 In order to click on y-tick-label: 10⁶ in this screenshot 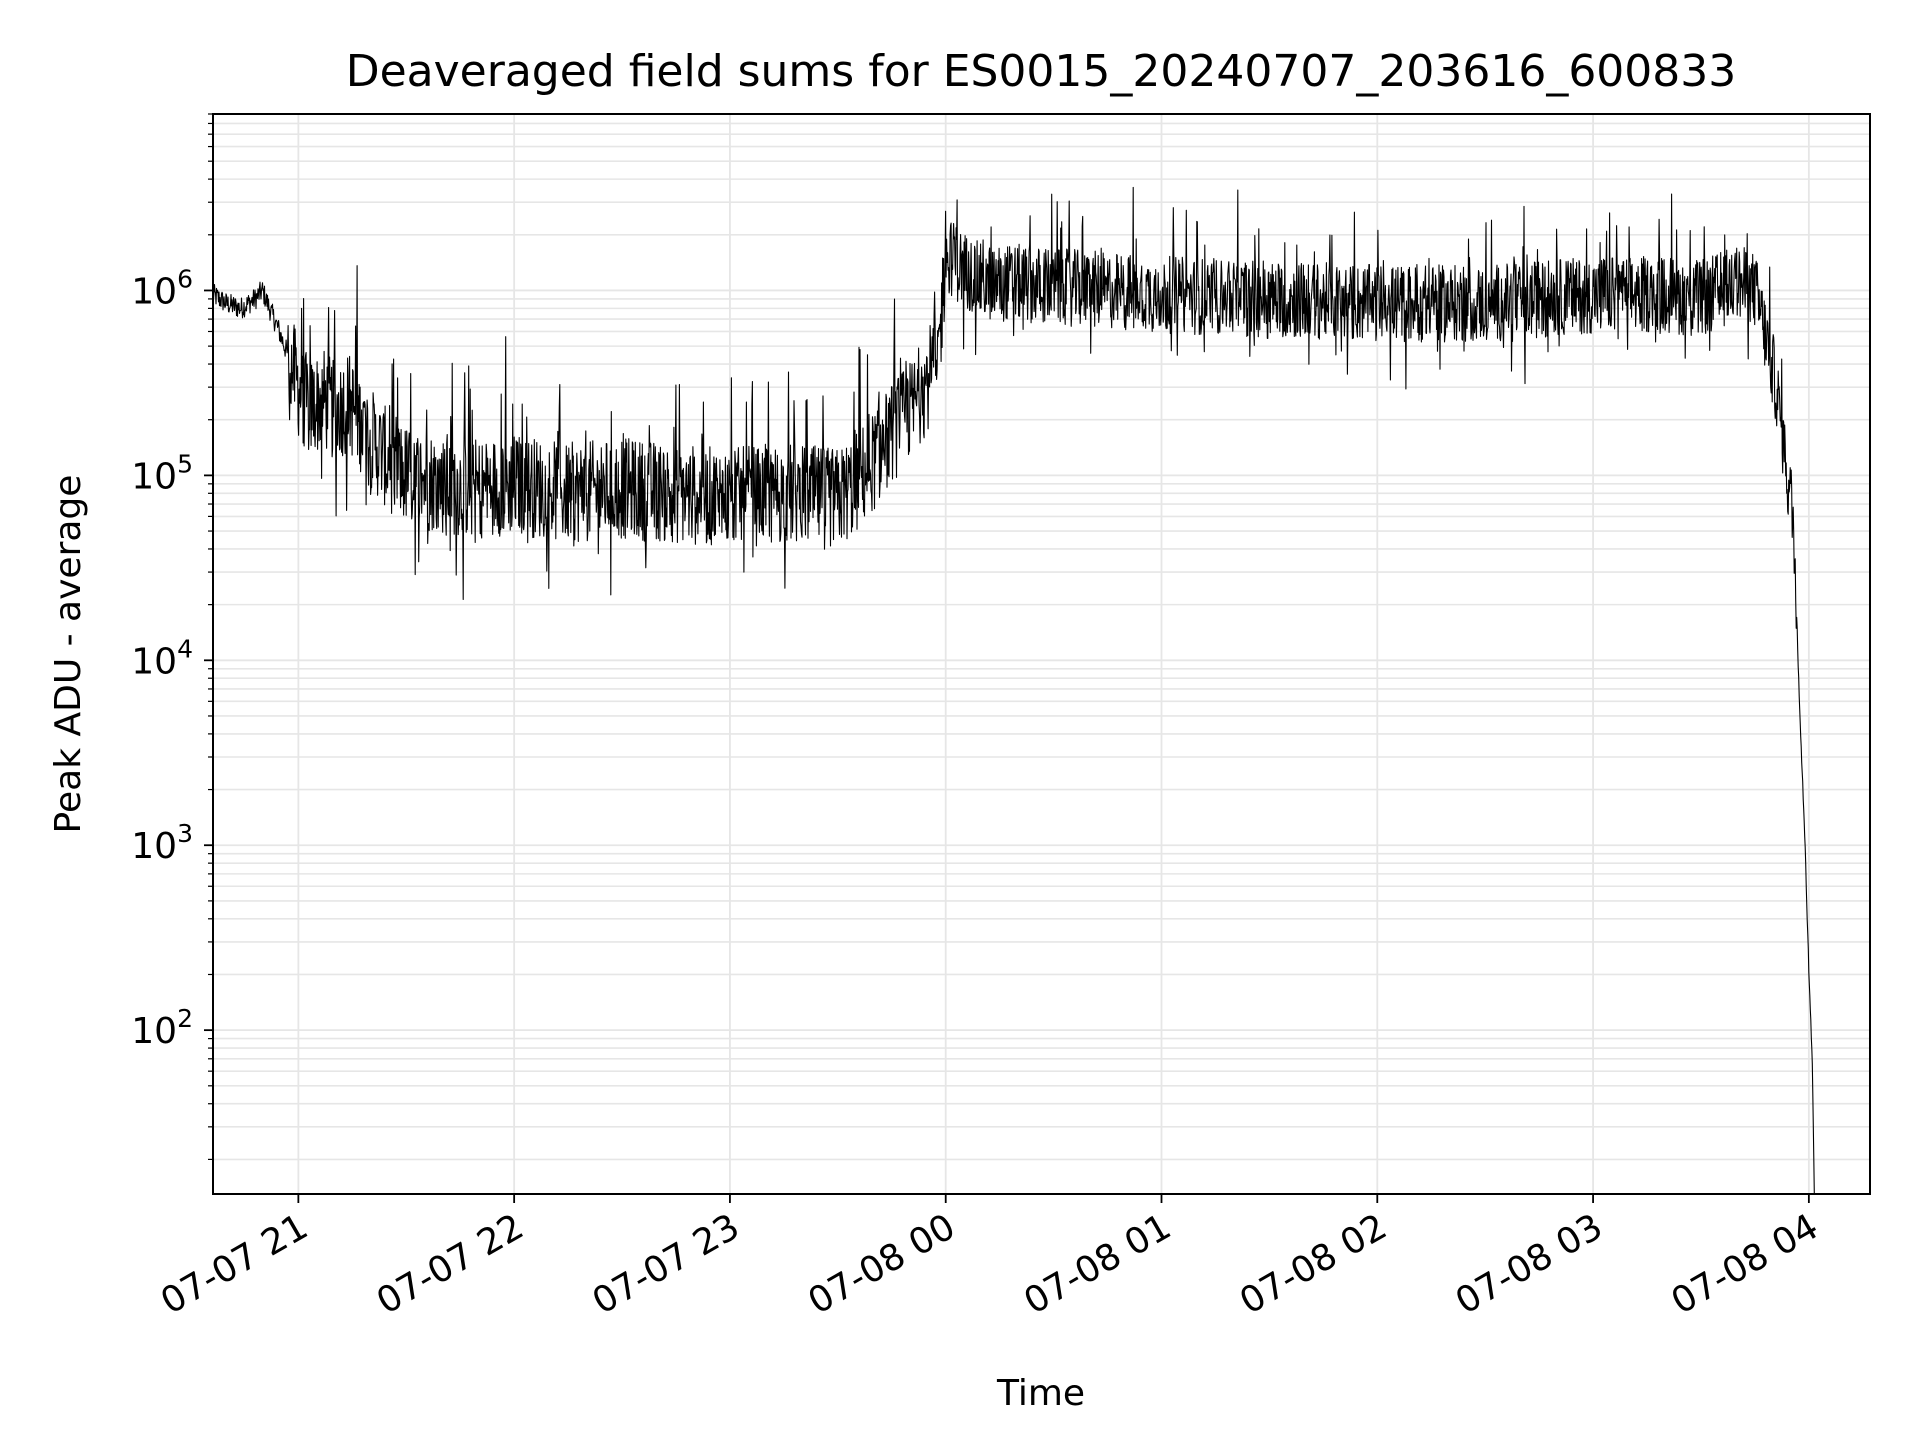, I will do `click(162, 288)`.